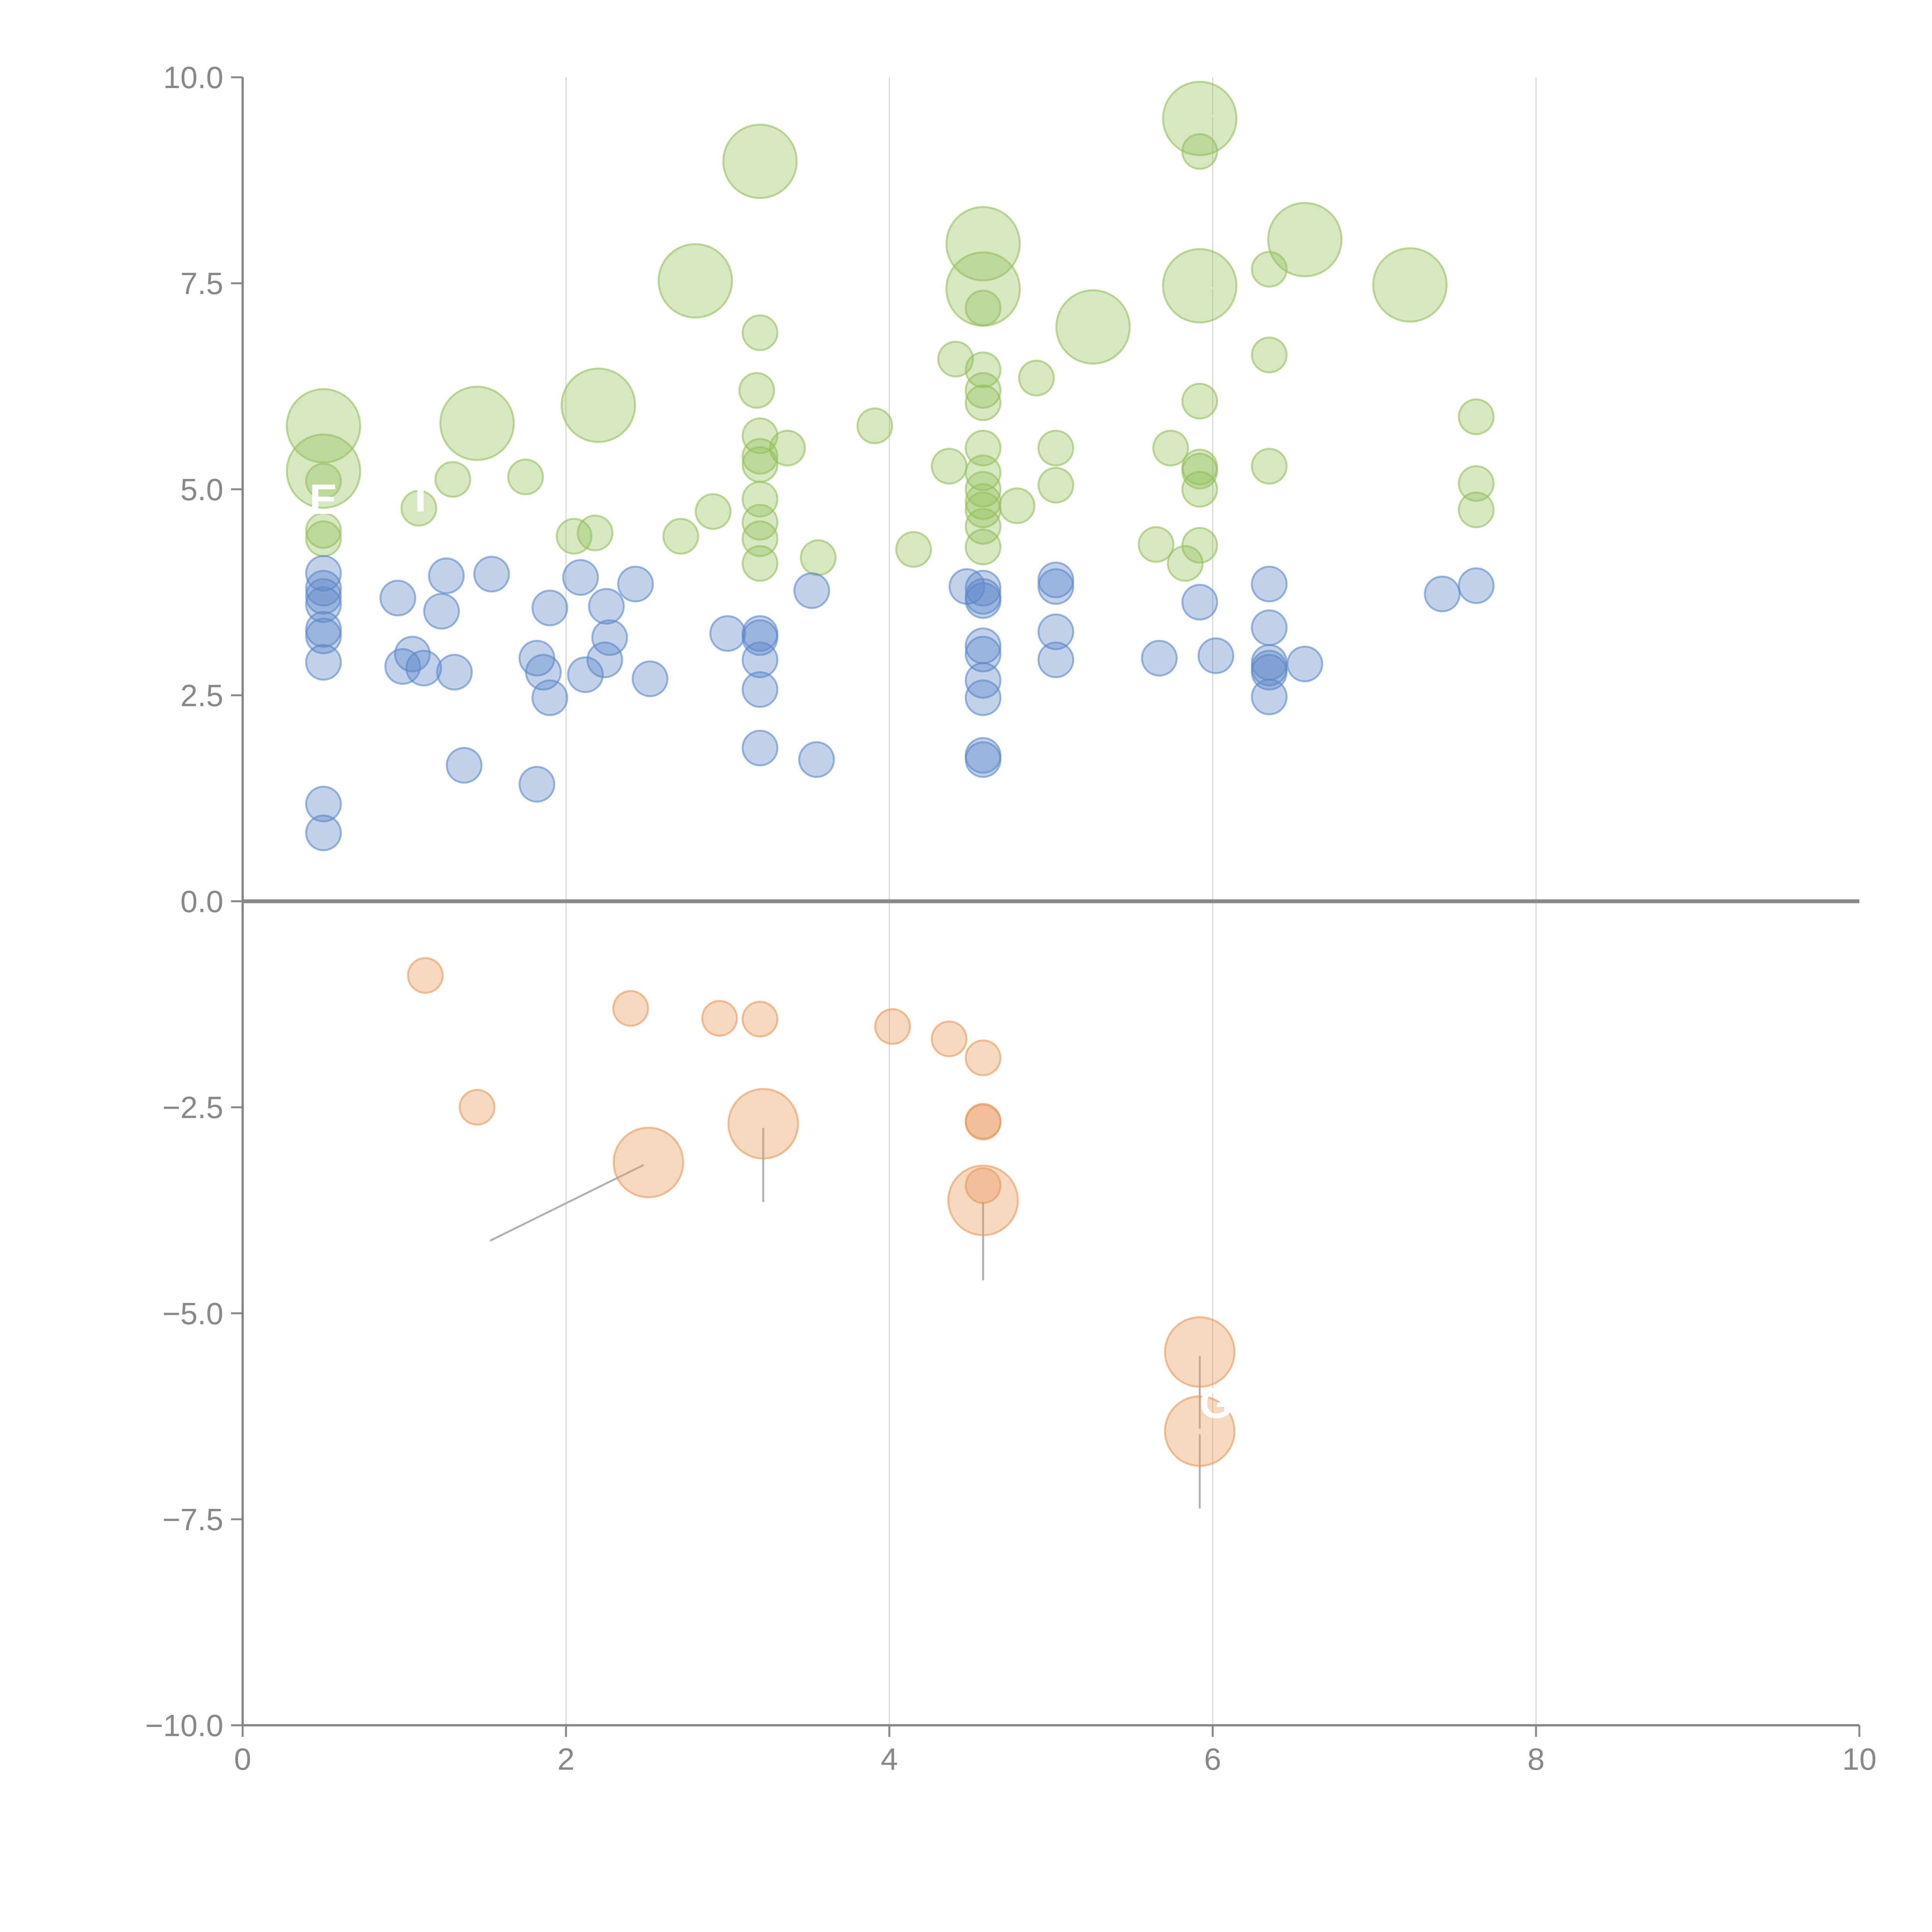  What do you see at coordinates (1859, 1759) in the screenshot?
I see `x-tick-label: 10` at bounding box center [1859, 1759].